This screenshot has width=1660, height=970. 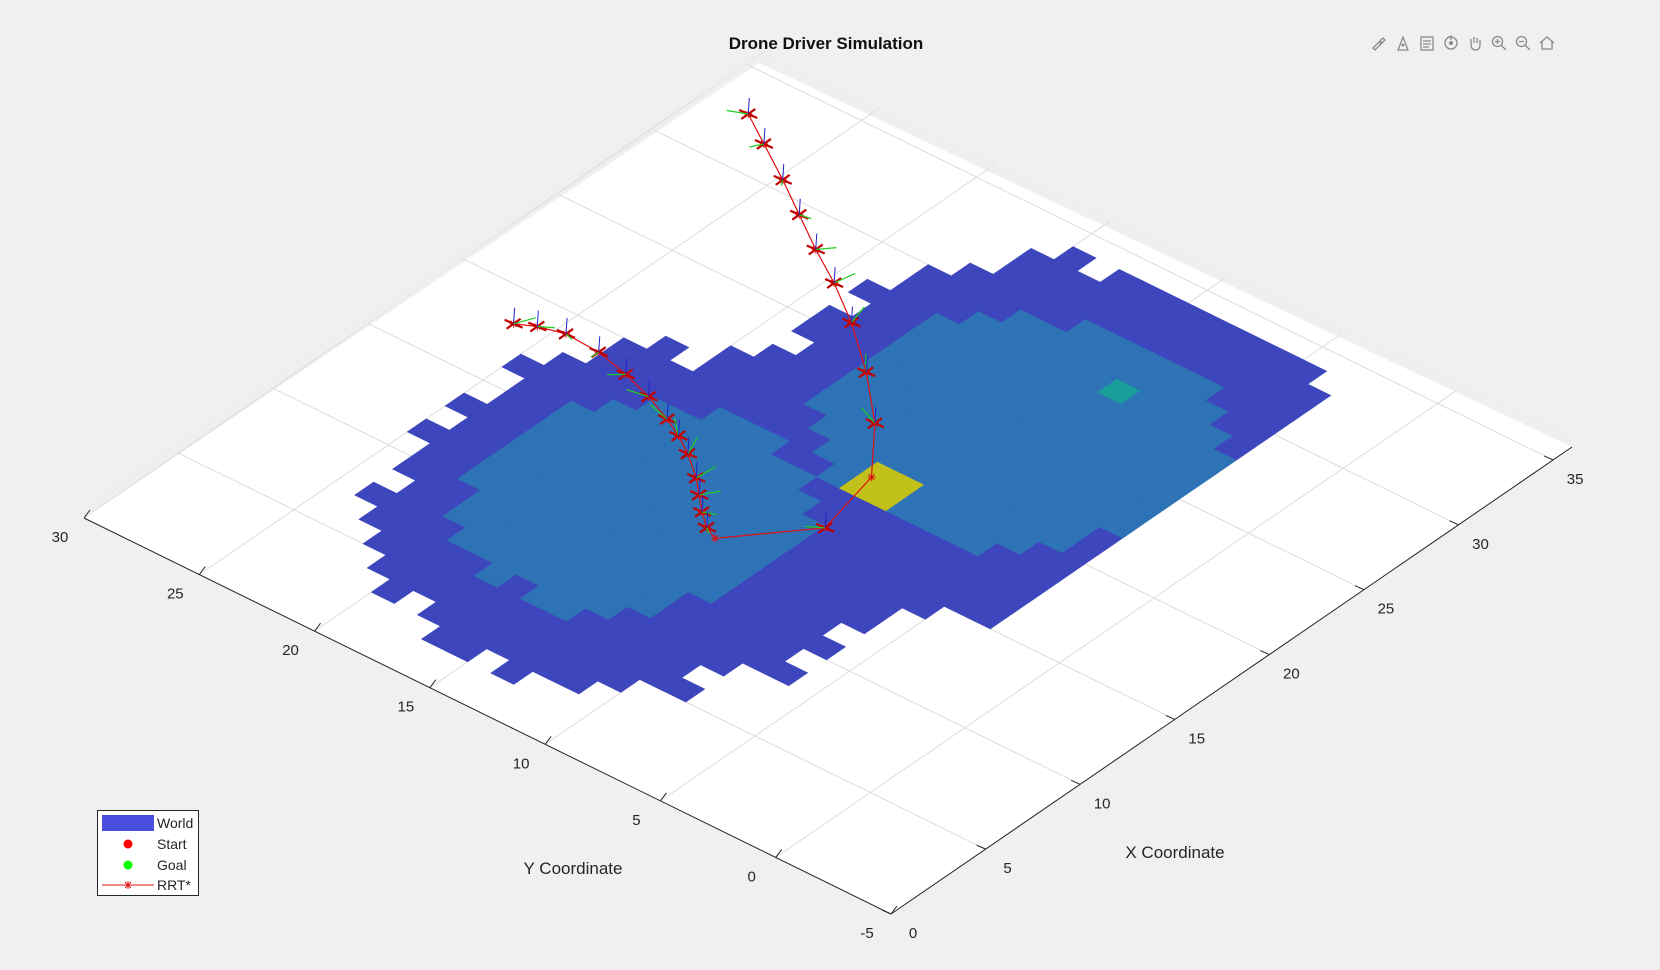 I want to click on legend-item-world: World, so click(x=148, y=823).